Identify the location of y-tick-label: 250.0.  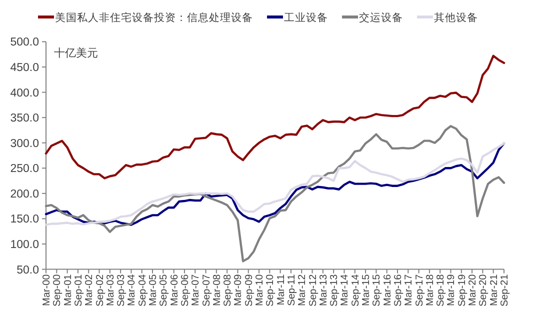
(24, 169).